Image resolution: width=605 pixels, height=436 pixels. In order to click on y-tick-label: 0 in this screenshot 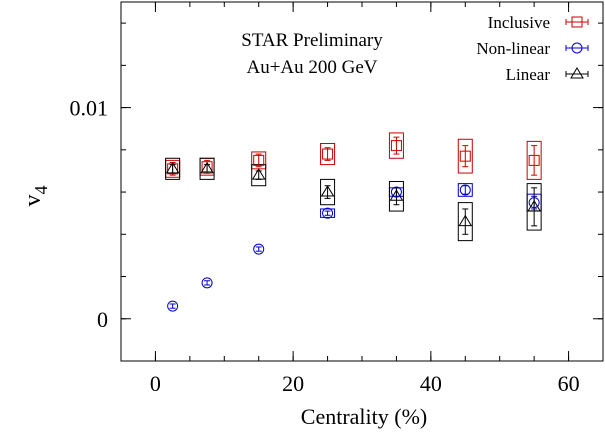, I will do `click(102, 319)`.